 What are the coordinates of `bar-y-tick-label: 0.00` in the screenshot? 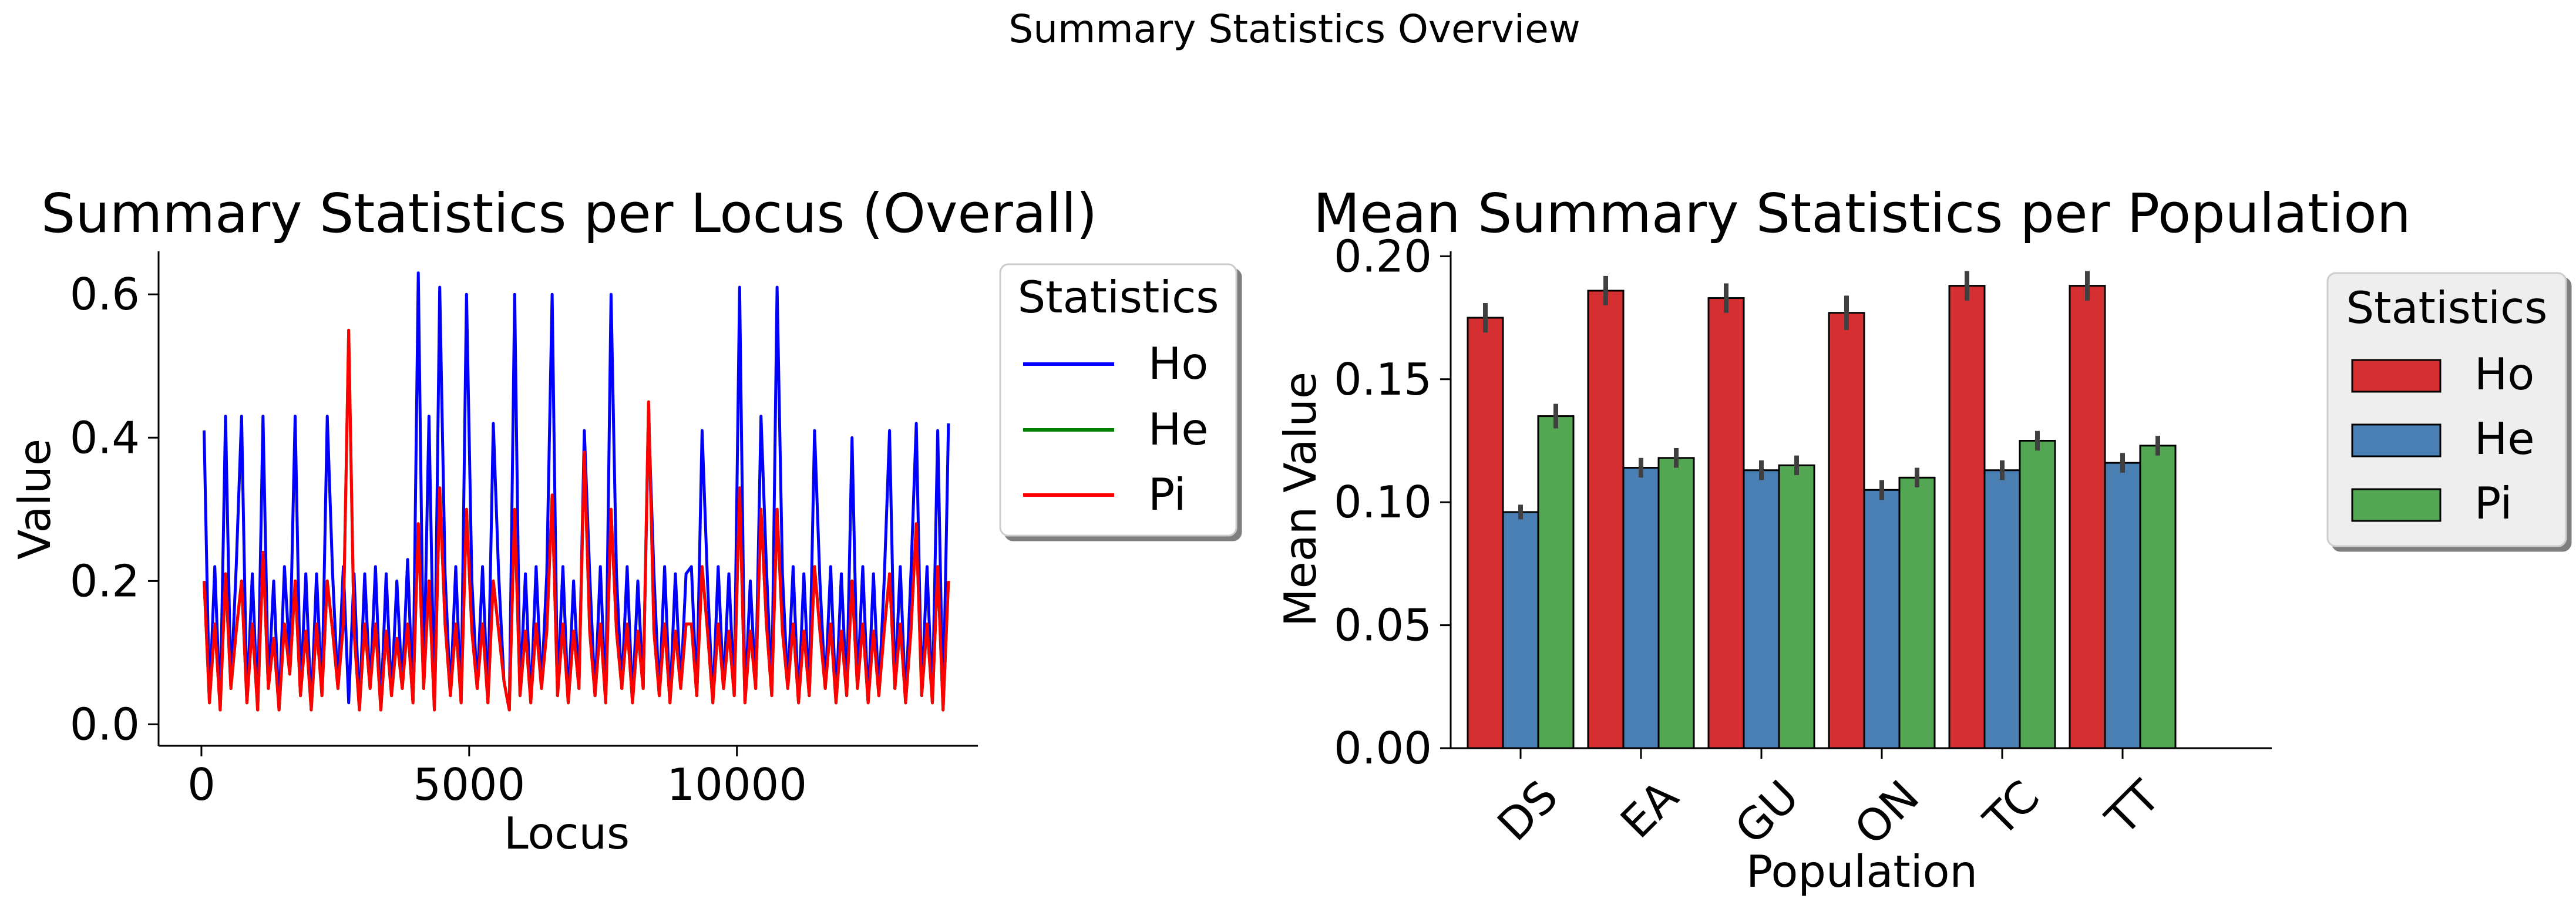 It's located at (1383, 748).